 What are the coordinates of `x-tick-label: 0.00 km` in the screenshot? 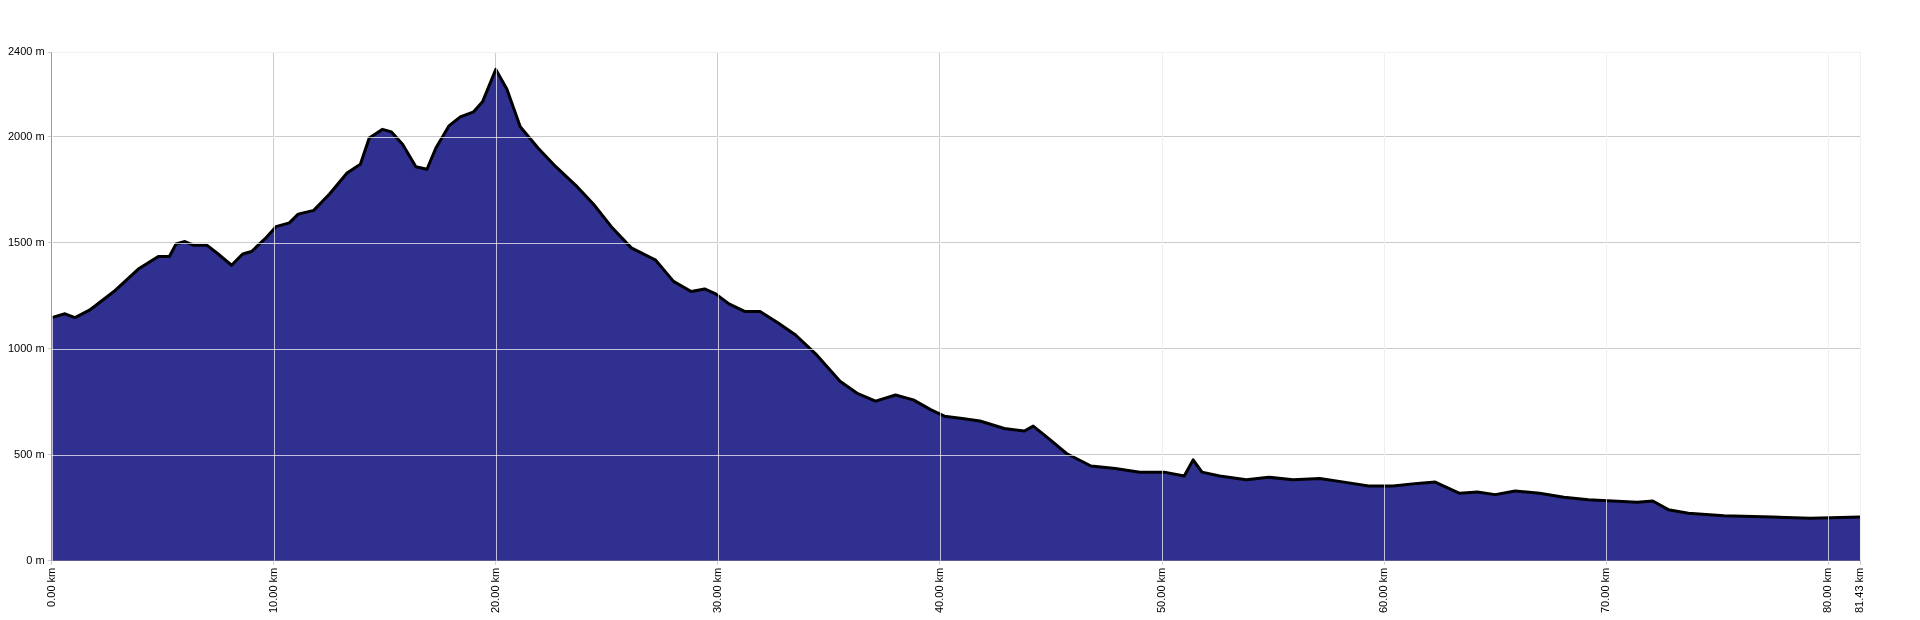 It's located at (50, 587).